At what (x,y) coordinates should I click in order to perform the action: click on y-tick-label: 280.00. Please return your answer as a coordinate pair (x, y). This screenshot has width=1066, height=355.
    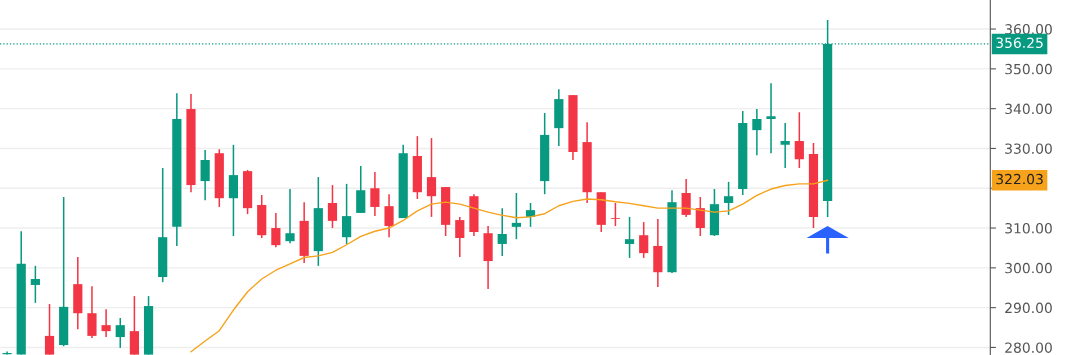
    Looking at the image, I should click on (1028, 347).